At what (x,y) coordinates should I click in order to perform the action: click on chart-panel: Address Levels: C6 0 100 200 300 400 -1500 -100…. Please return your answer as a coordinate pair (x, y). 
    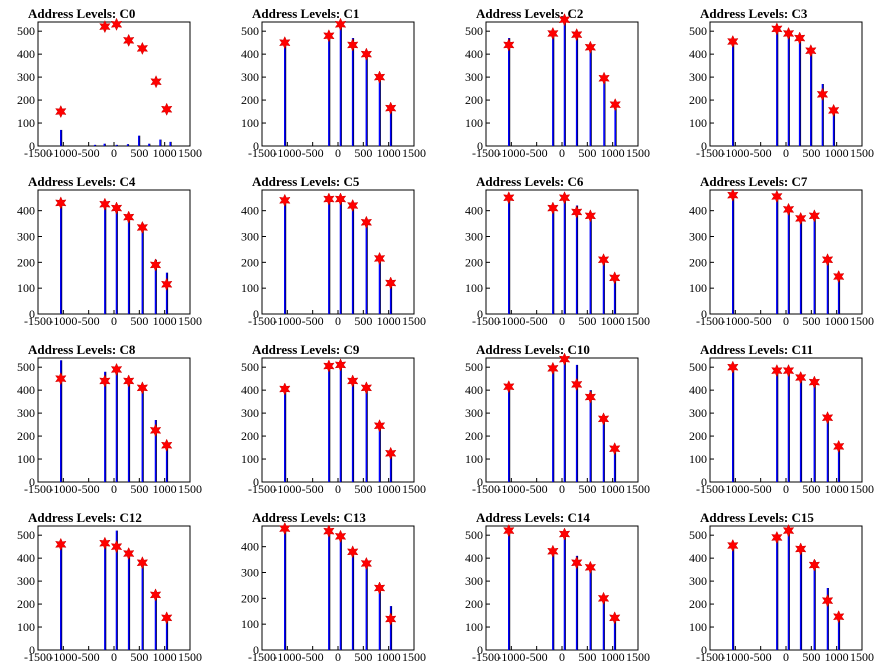
    Looking at the image, I should click on (560, 252).